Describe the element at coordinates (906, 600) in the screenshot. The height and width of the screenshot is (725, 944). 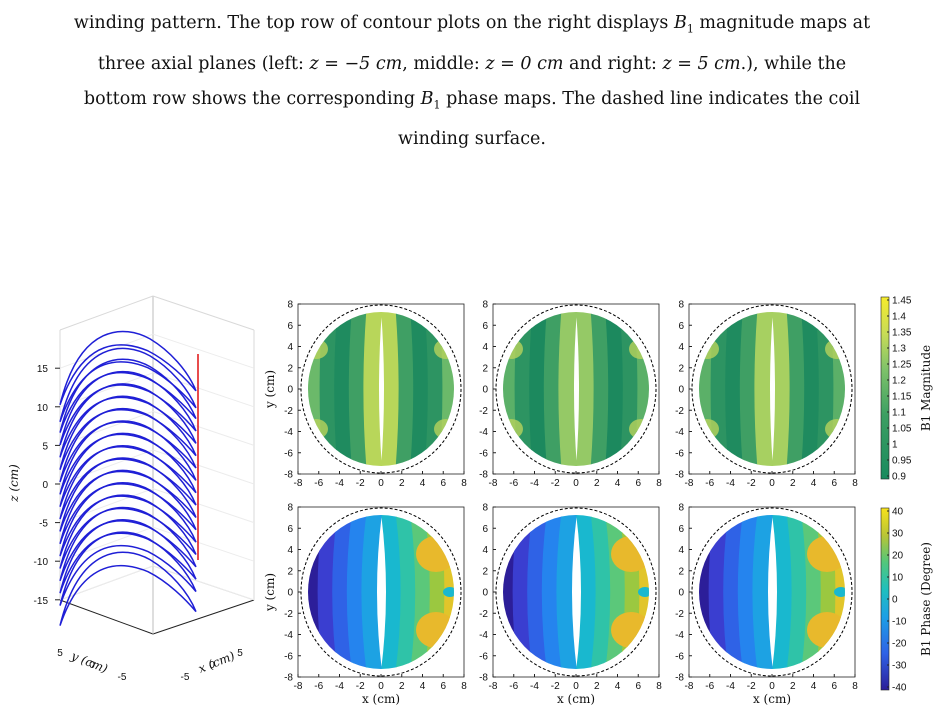
I see `colorbar: 40 30 20 10 0 -10 -20 -30 -40 B1 Phase (Degree)` at that location.